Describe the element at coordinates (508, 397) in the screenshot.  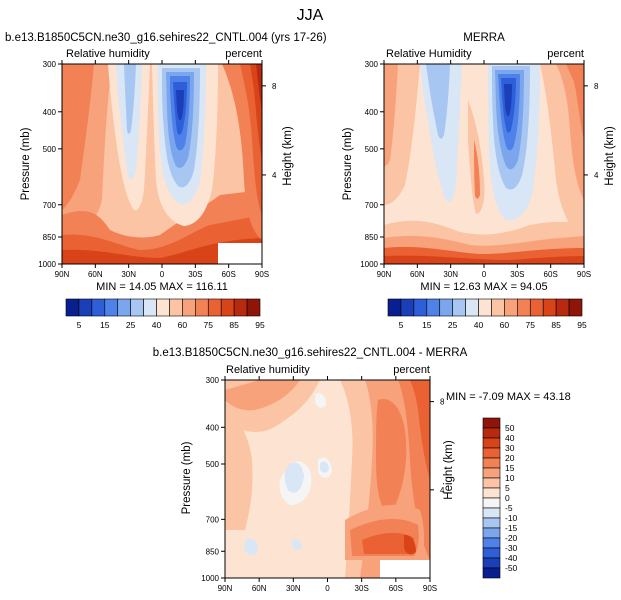
I see `min-max-stats: MIN = -7.09 MAX = 43.18` at that location.